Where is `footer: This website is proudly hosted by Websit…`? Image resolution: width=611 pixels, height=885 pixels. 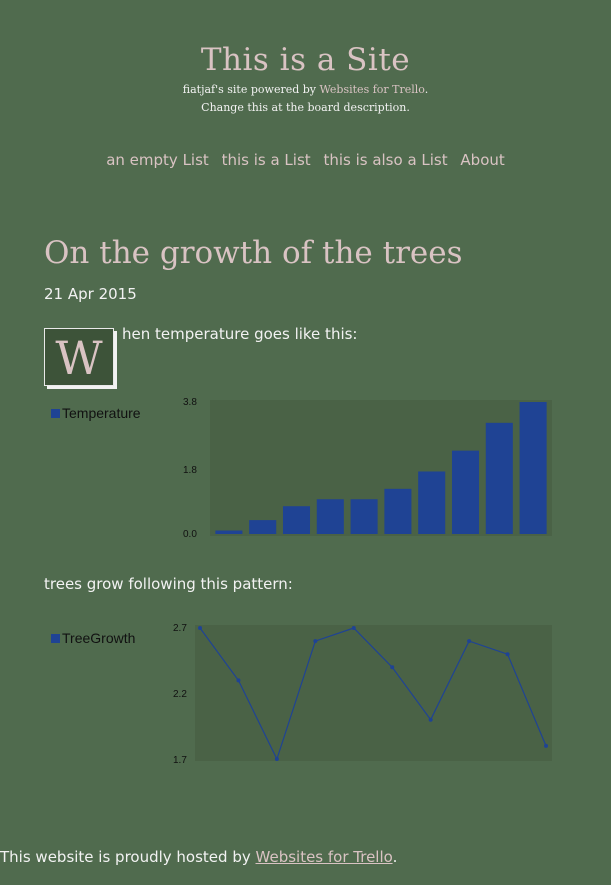 footer: This website is proudly hosted by Websit… is located at coordinates (198, 857).